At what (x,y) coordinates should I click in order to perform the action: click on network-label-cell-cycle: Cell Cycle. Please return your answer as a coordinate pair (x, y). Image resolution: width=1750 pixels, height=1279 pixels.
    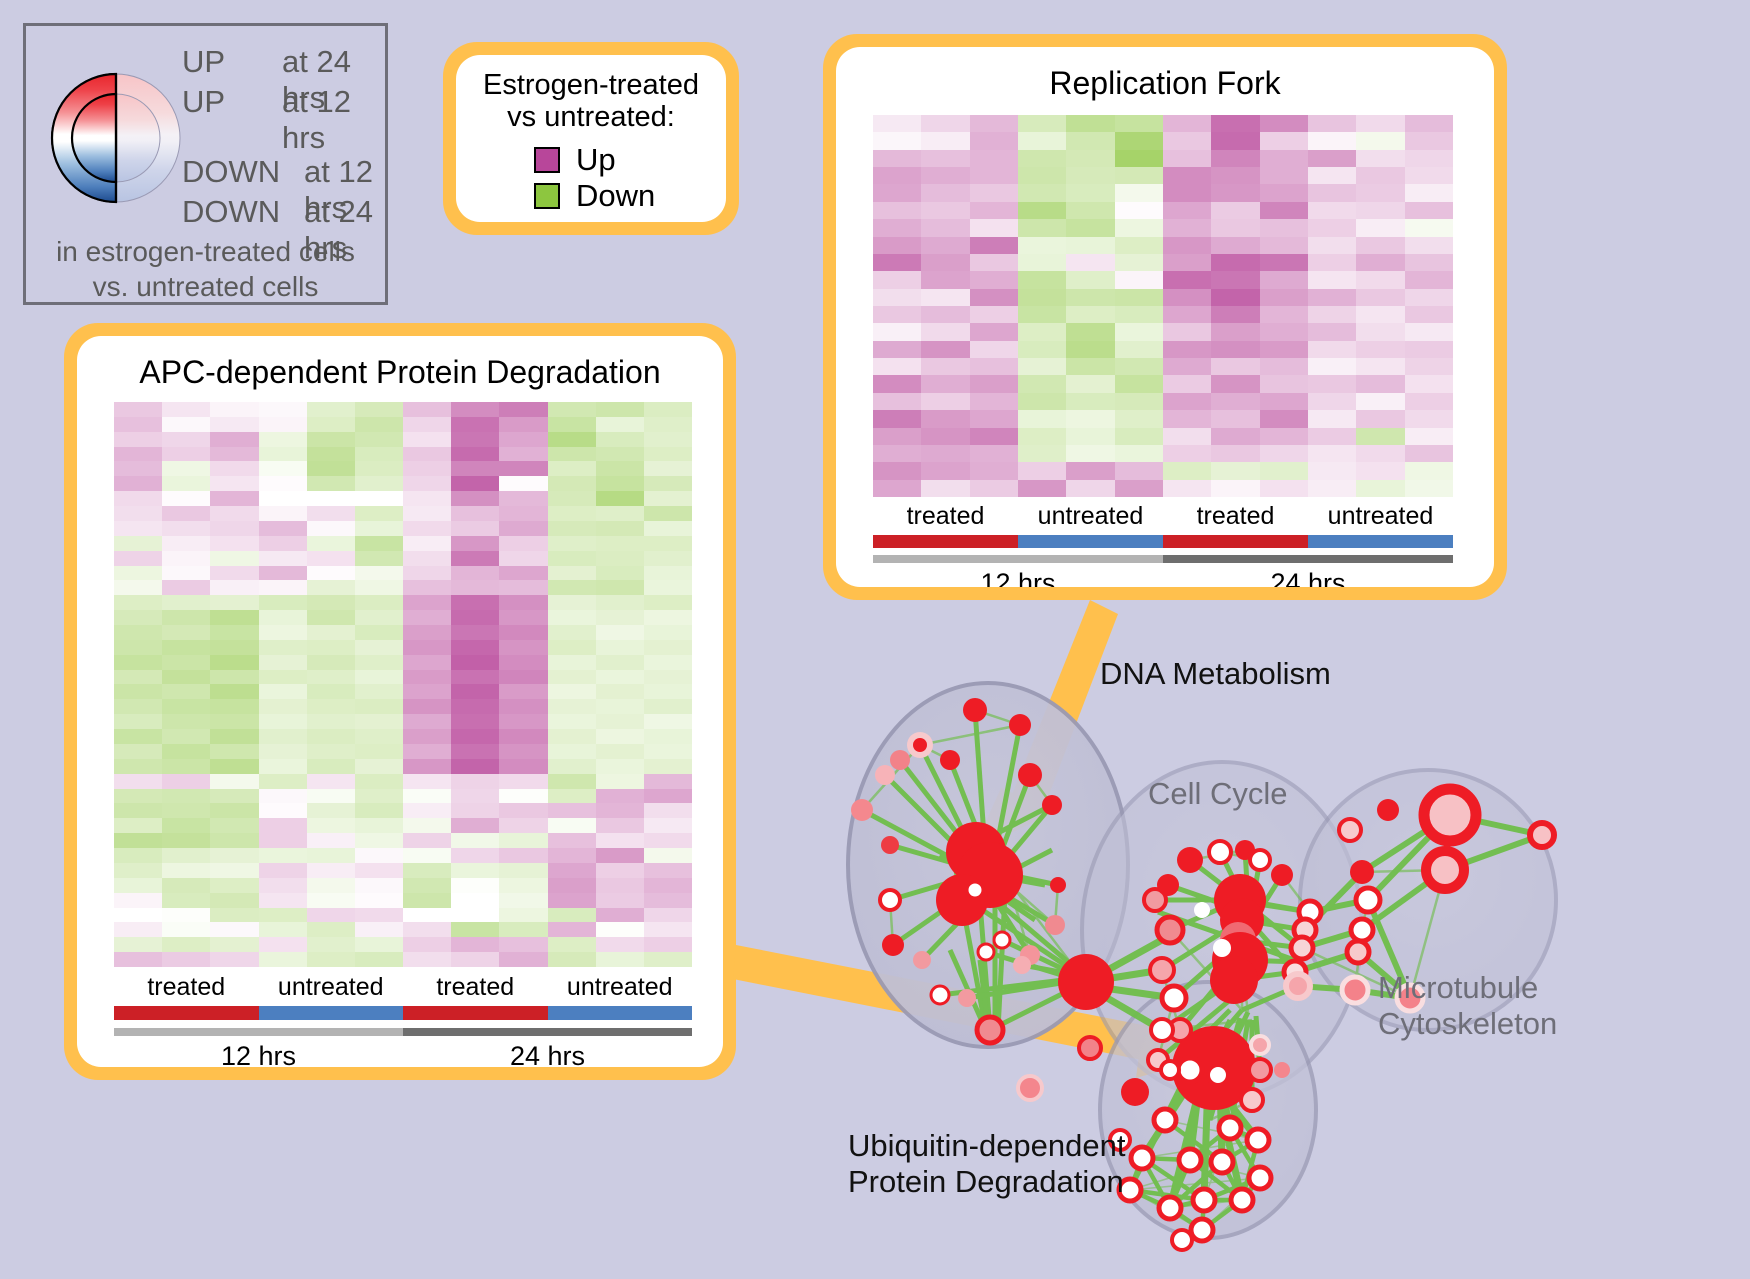
    Looking at the image, I should click on (1218, 793).